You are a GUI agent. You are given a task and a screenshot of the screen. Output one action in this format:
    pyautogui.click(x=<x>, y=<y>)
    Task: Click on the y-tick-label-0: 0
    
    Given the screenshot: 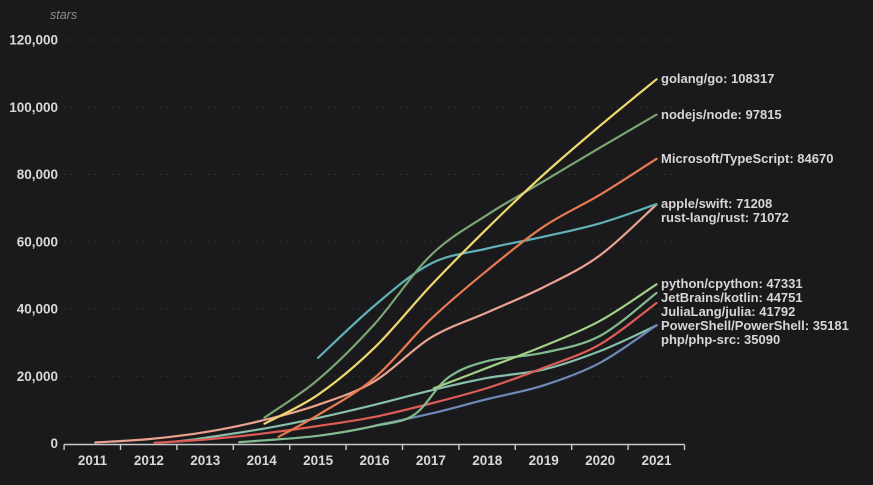 What is the action you would take?
    pyautogui.click(x=54, y=443)
    